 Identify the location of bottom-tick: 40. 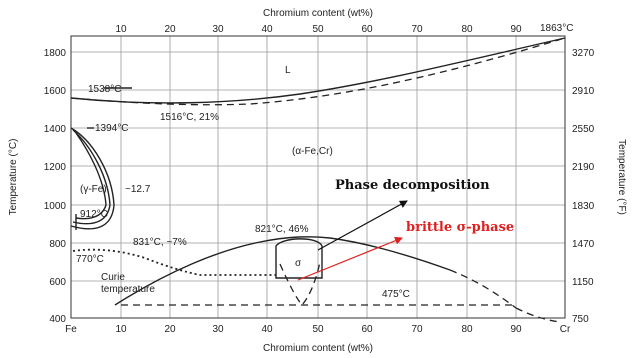
(267, 329).